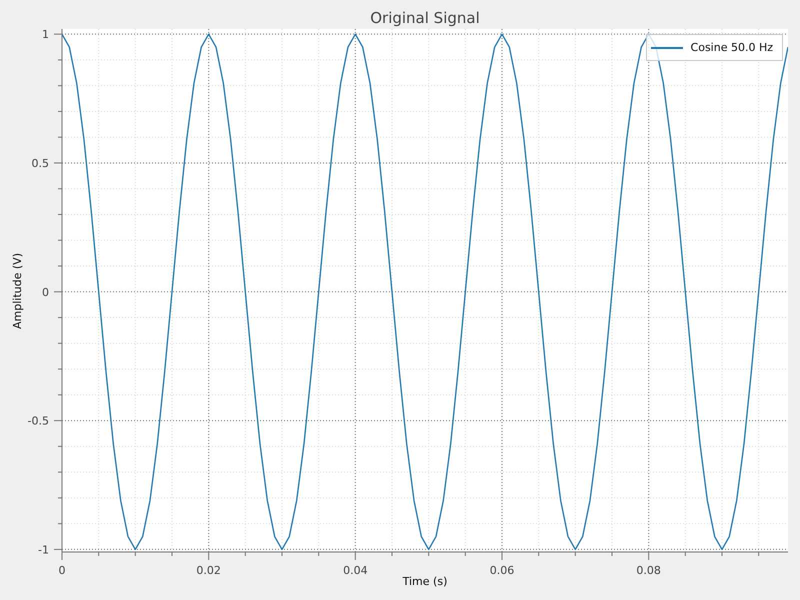 This screenshot has height=600, width=800. Describe the element at coordinates (45, 35) in the screenshot. I see `y-tick-label: 1` at that location.